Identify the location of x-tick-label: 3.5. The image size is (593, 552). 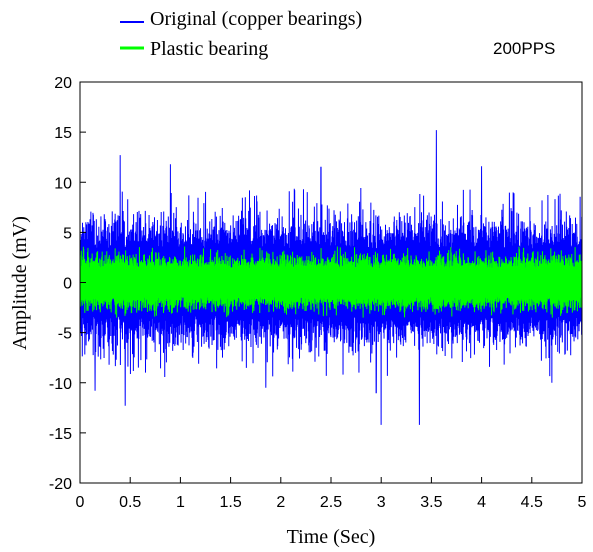
(431, 502).